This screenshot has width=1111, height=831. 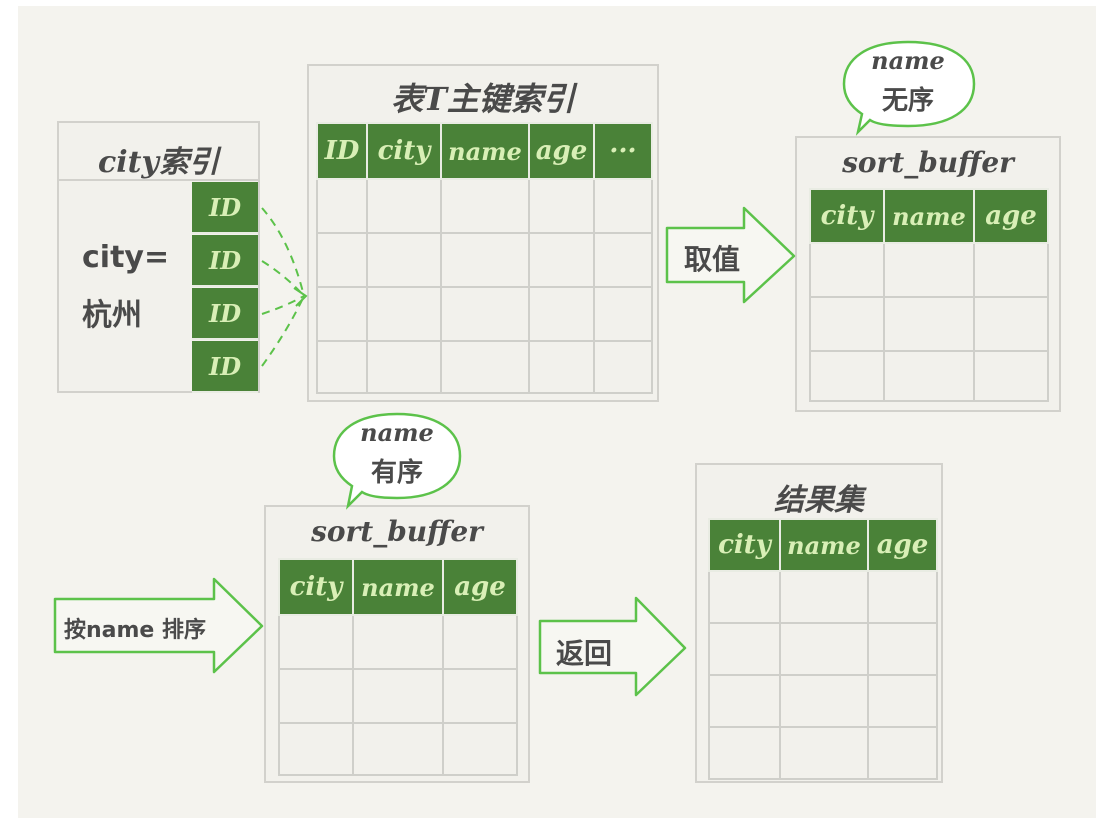 I want to click on sort-buffer-unsorted-table: city name age, so click(x=929, y=295).